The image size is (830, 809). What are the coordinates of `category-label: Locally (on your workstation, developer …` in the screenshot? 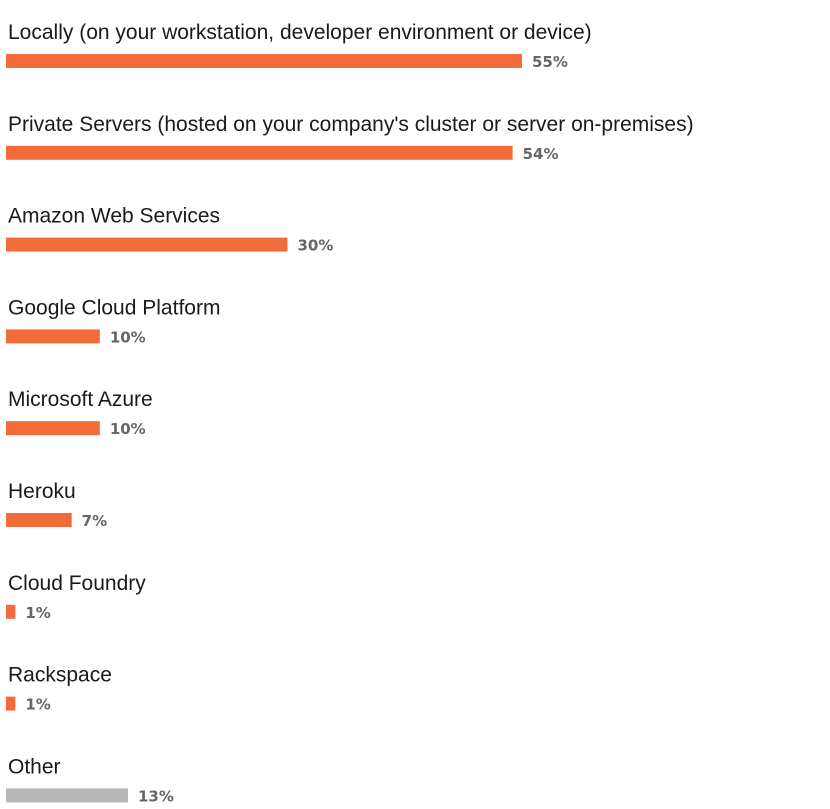 It's located at (300, 32).